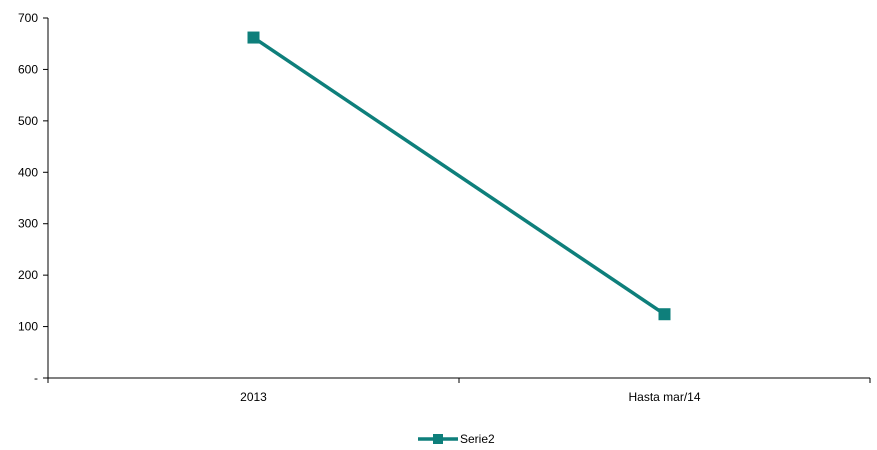 This screenshot has width=877, height=450. What do you see at coordinates (28, 275) in the screenshot?
I see `y-tick-label: 200` at bounding box center [28, 275].